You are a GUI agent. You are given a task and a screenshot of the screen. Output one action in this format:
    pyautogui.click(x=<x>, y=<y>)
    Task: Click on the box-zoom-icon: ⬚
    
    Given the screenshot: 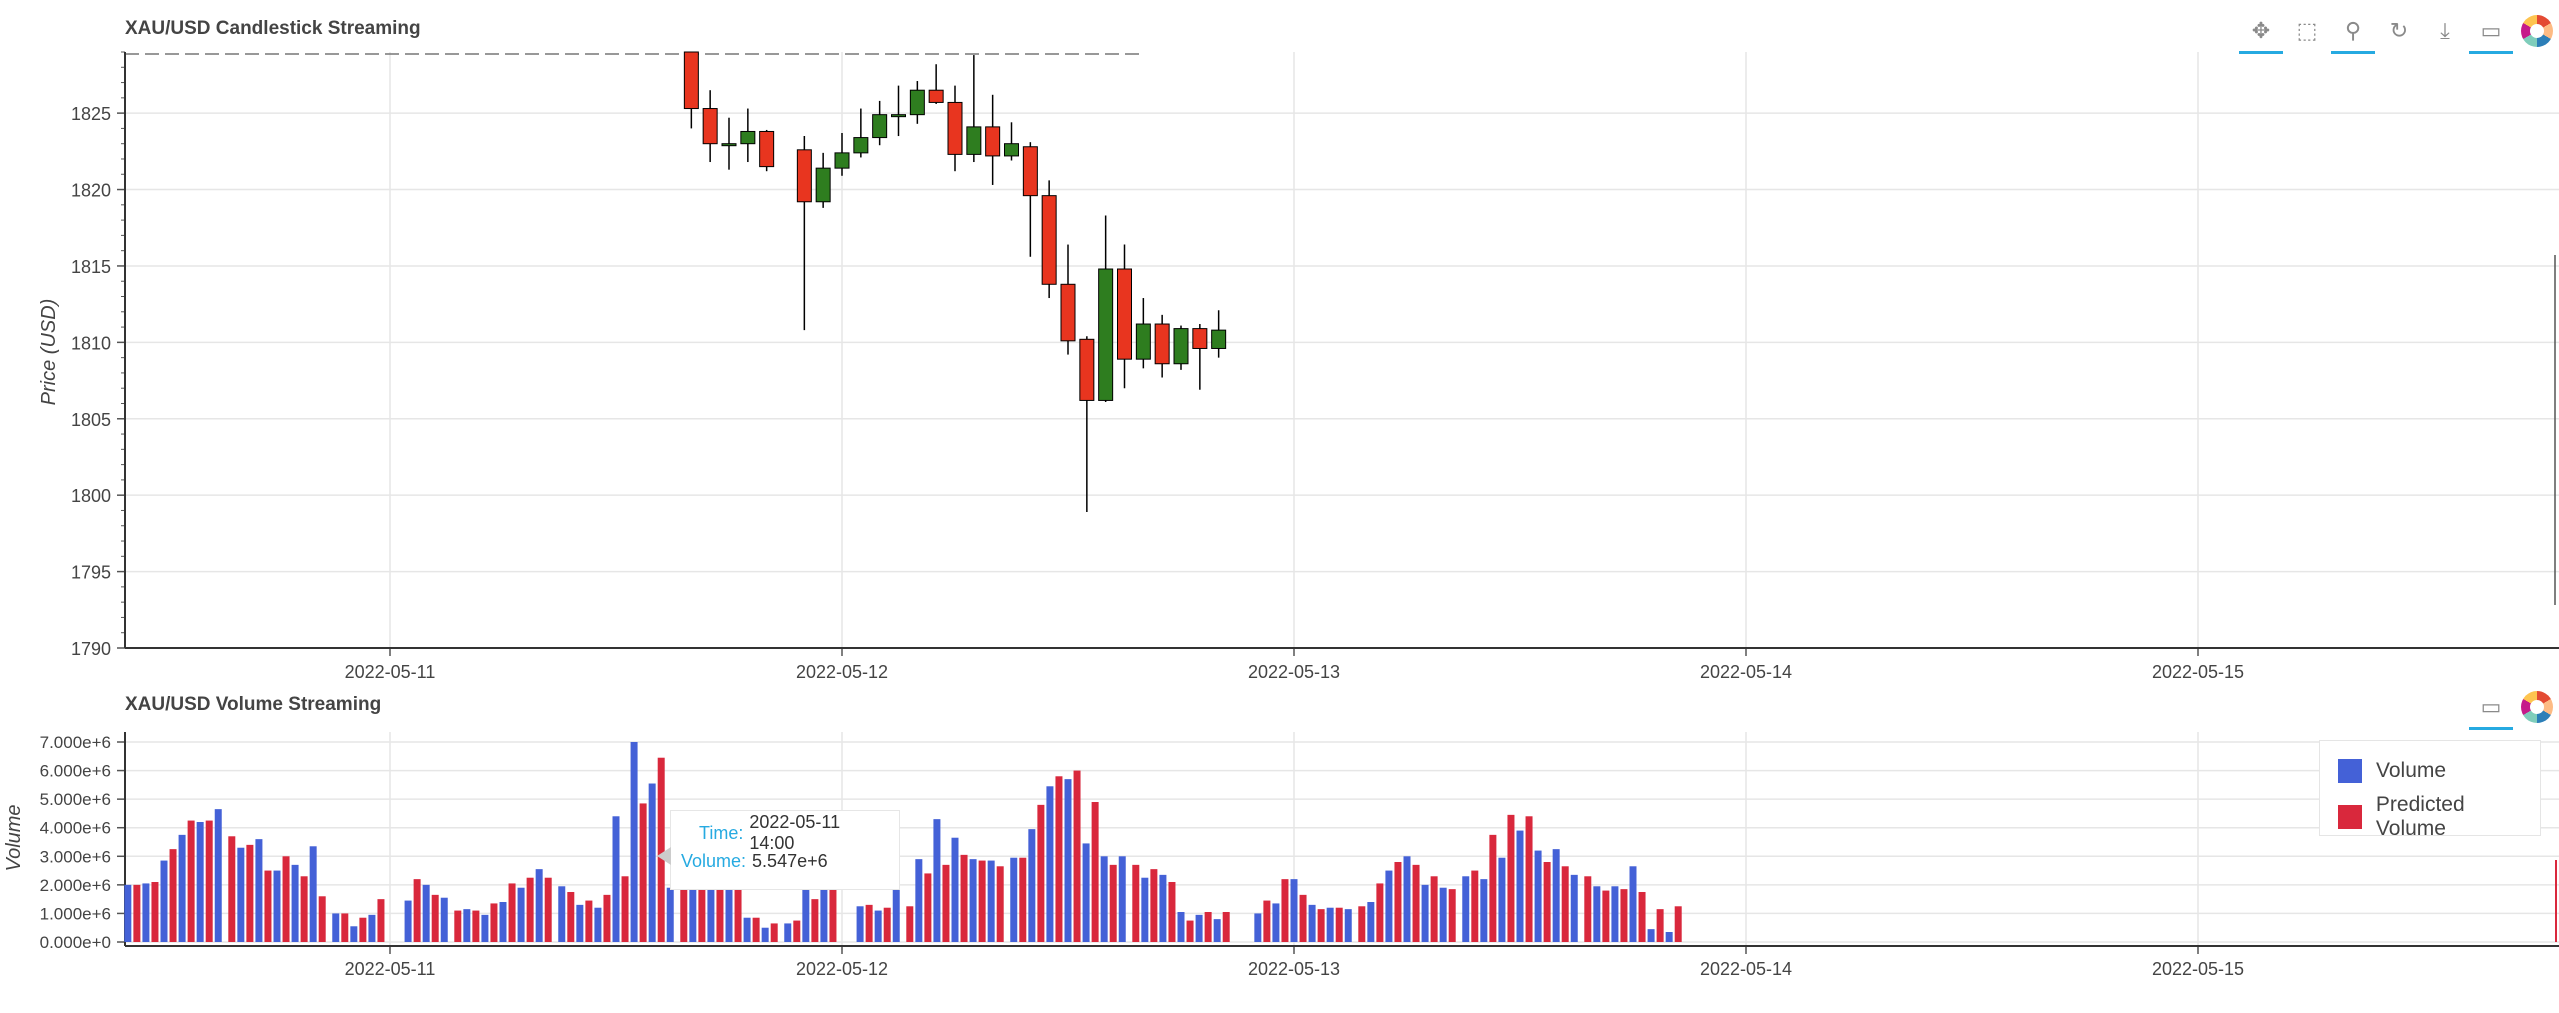 What is the action you would take?
    pyautogui.click(x=2307, y=31)
    